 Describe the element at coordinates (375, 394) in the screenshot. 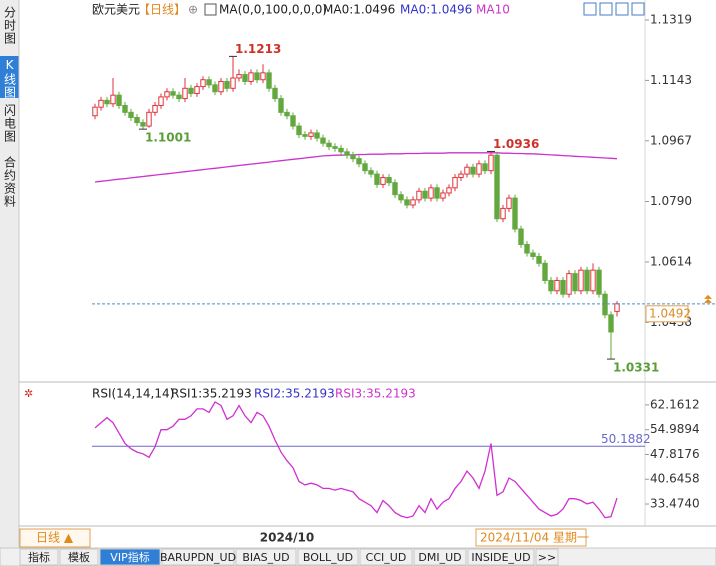

I see `rsi-value: RSI3:35.2193` at that location.